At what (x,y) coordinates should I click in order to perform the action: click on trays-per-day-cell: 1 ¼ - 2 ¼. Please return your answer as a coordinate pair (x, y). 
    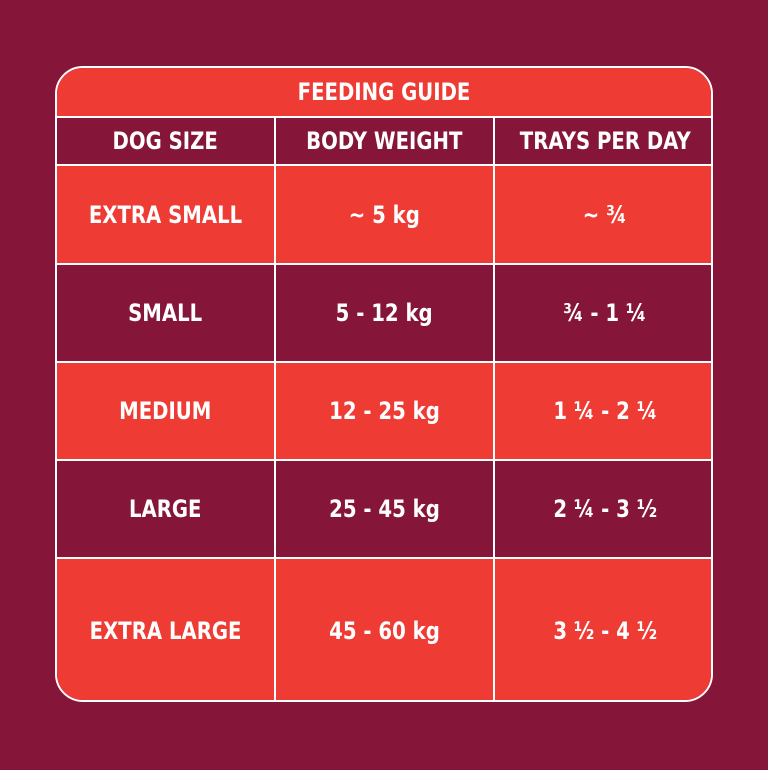
    Looking at the image, I should click on (602, 411).